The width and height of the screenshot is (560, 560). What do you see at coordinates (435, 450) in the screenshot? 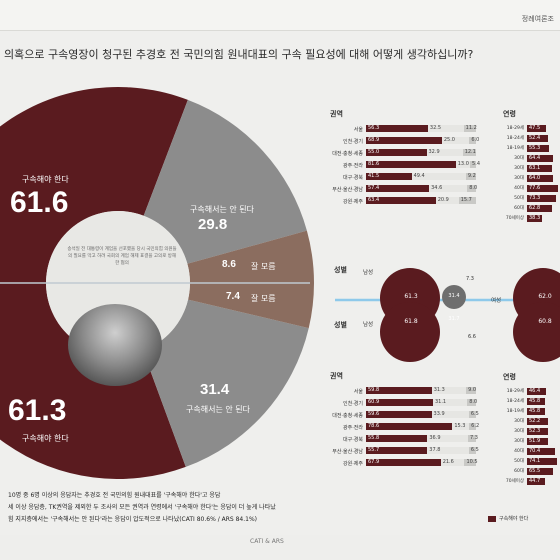
I see `region-bar-value: 37.8` at bounding box center [435, 450].